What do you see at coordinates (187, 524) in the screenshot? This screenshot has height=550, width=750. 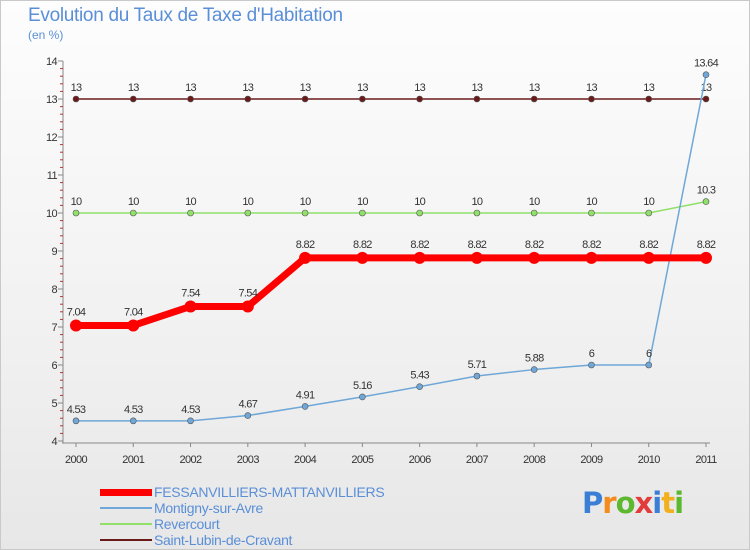 I see `legend-label: Revercourt` at bounding box center [187, 524].